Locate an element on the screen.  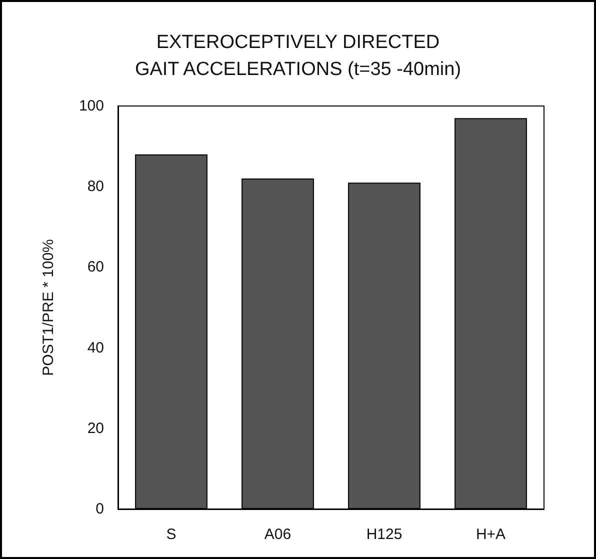
y-tick-label: 20 is located at coordinates (95, 428).